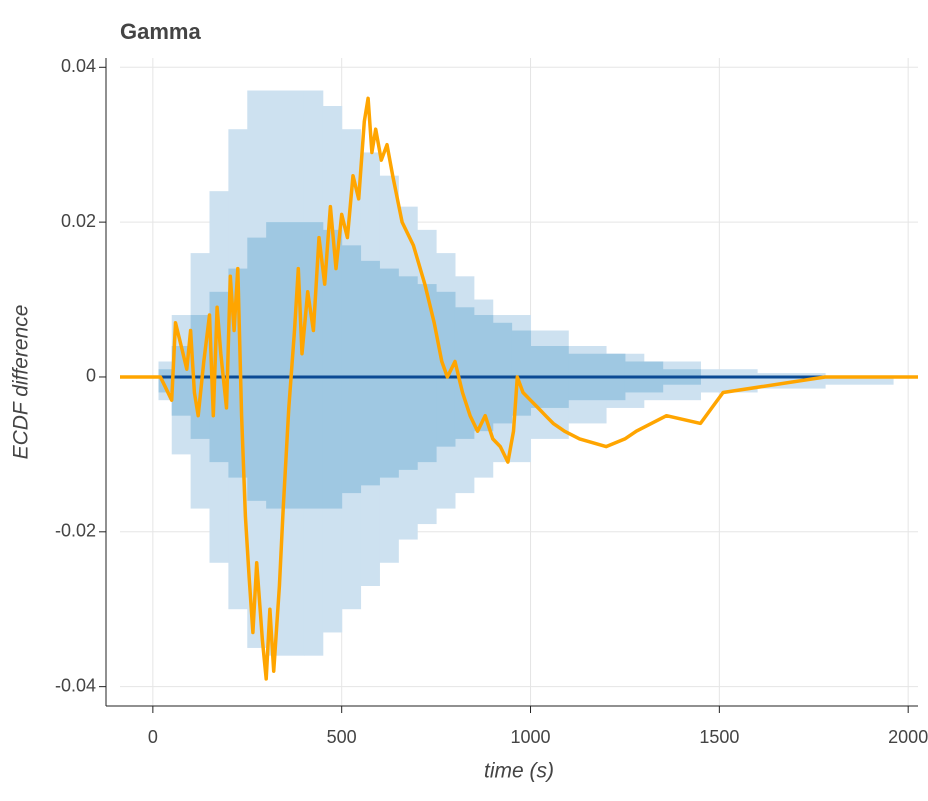  What do you see at coordinates (342, 737) in the screenshot?
I see `x-tick-label: 500` at bounding box center [342, 737].